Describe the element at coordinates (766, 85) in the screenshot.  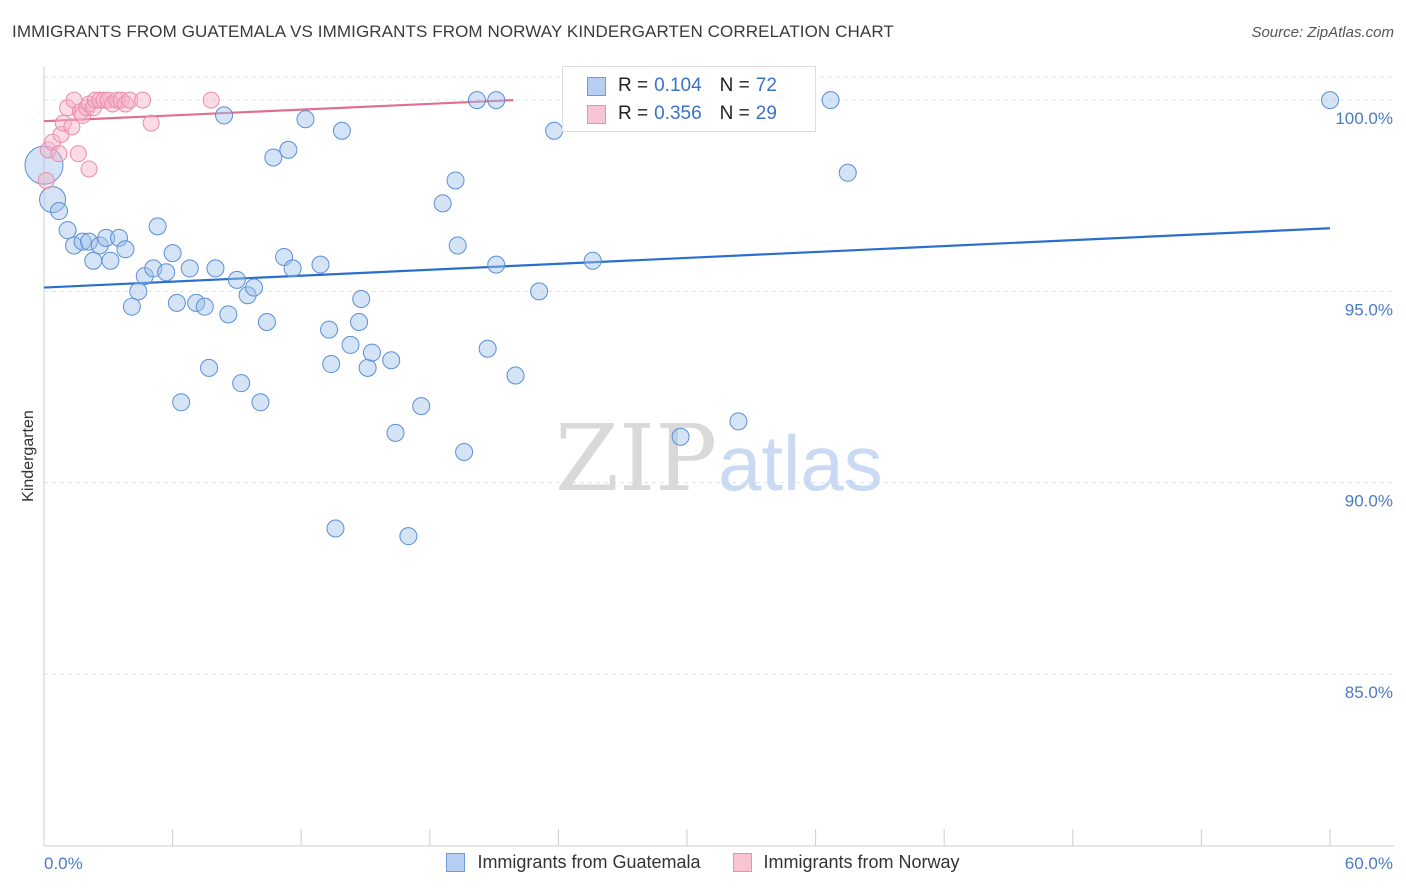
I see `legend-n-value-guatemala: 72` at that location.